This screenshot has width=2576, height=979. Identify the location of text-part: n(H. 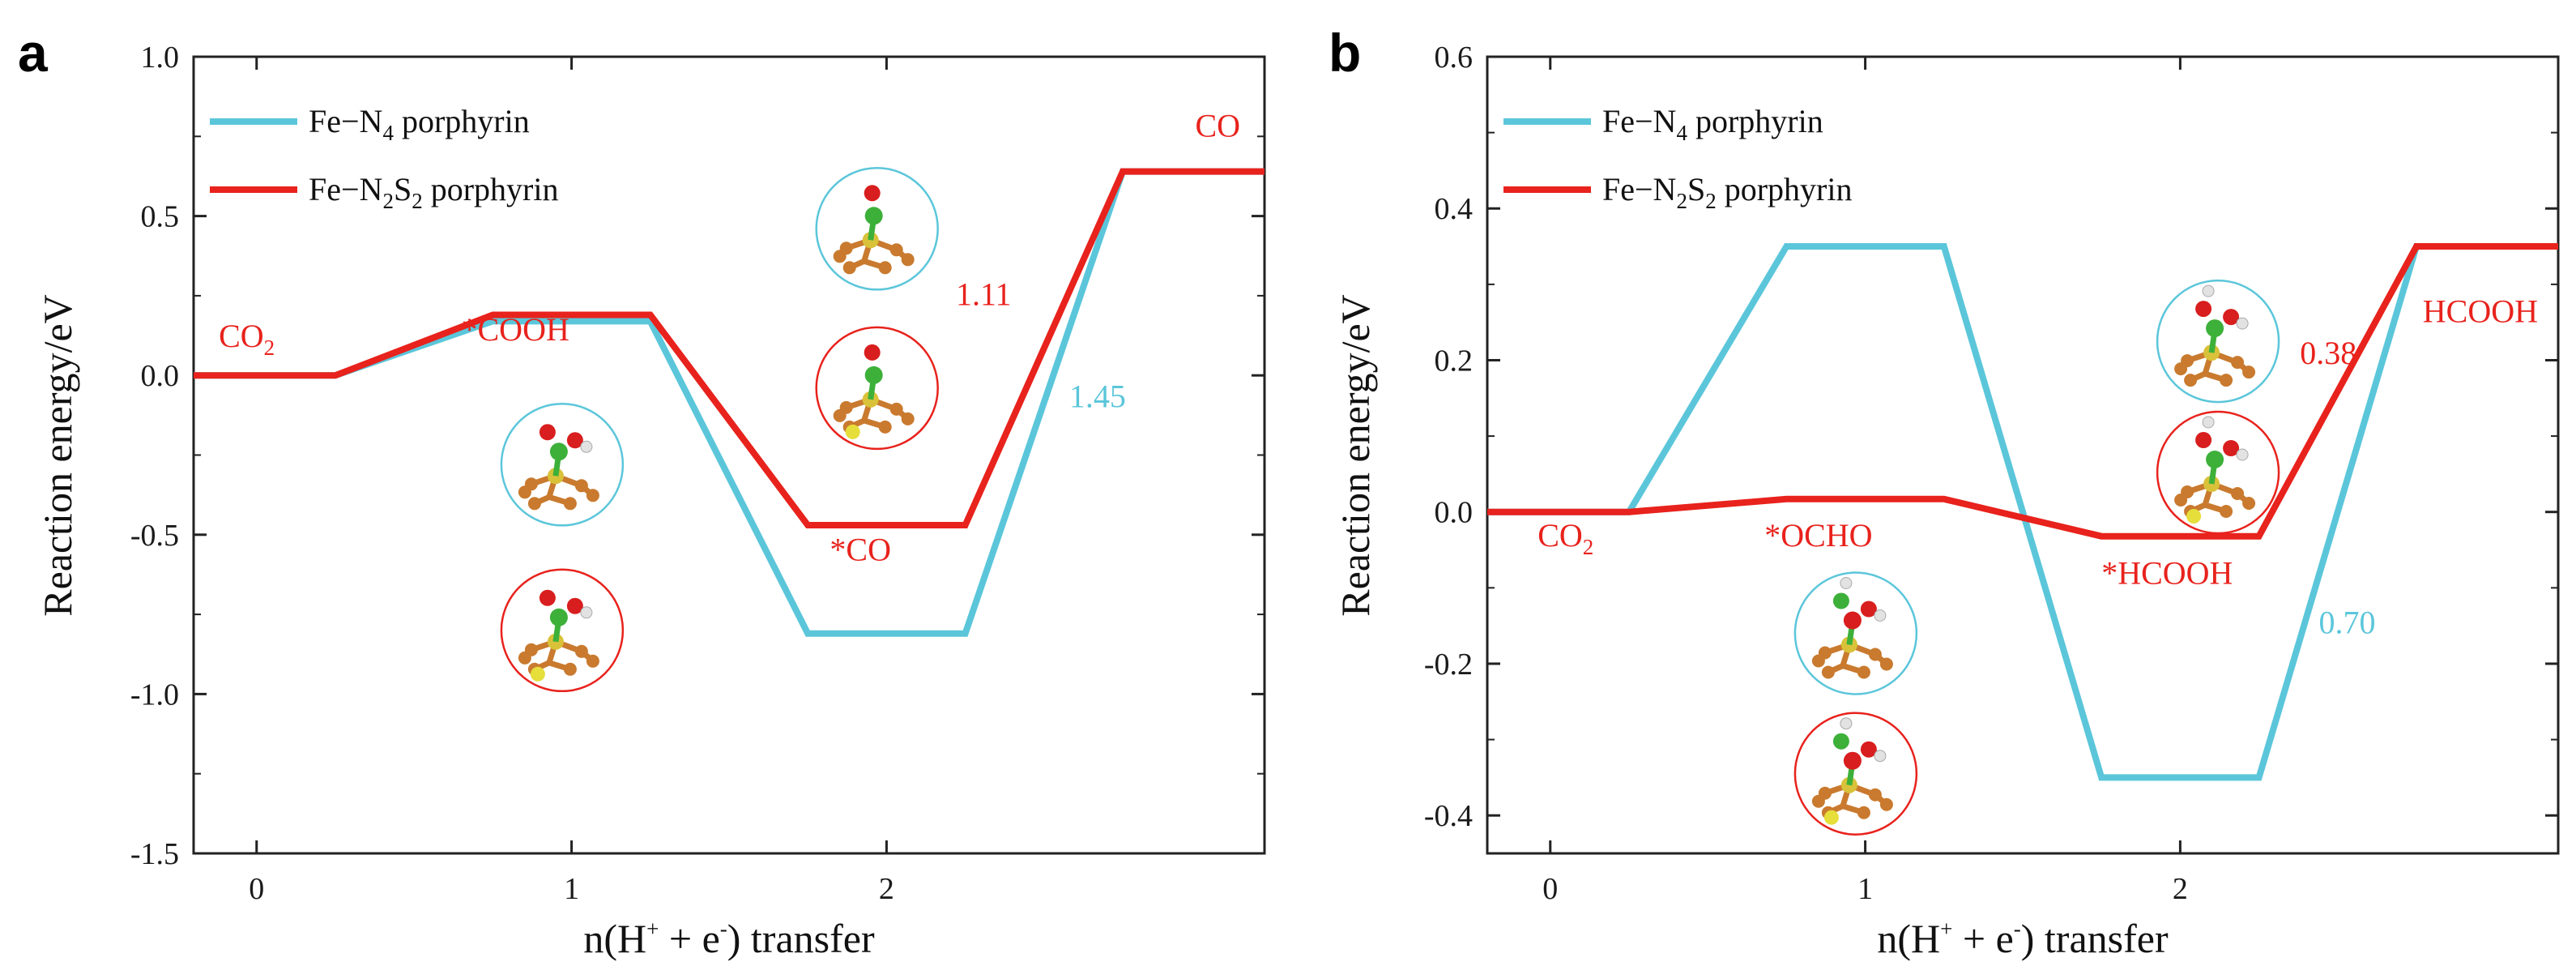
(1909, 938).